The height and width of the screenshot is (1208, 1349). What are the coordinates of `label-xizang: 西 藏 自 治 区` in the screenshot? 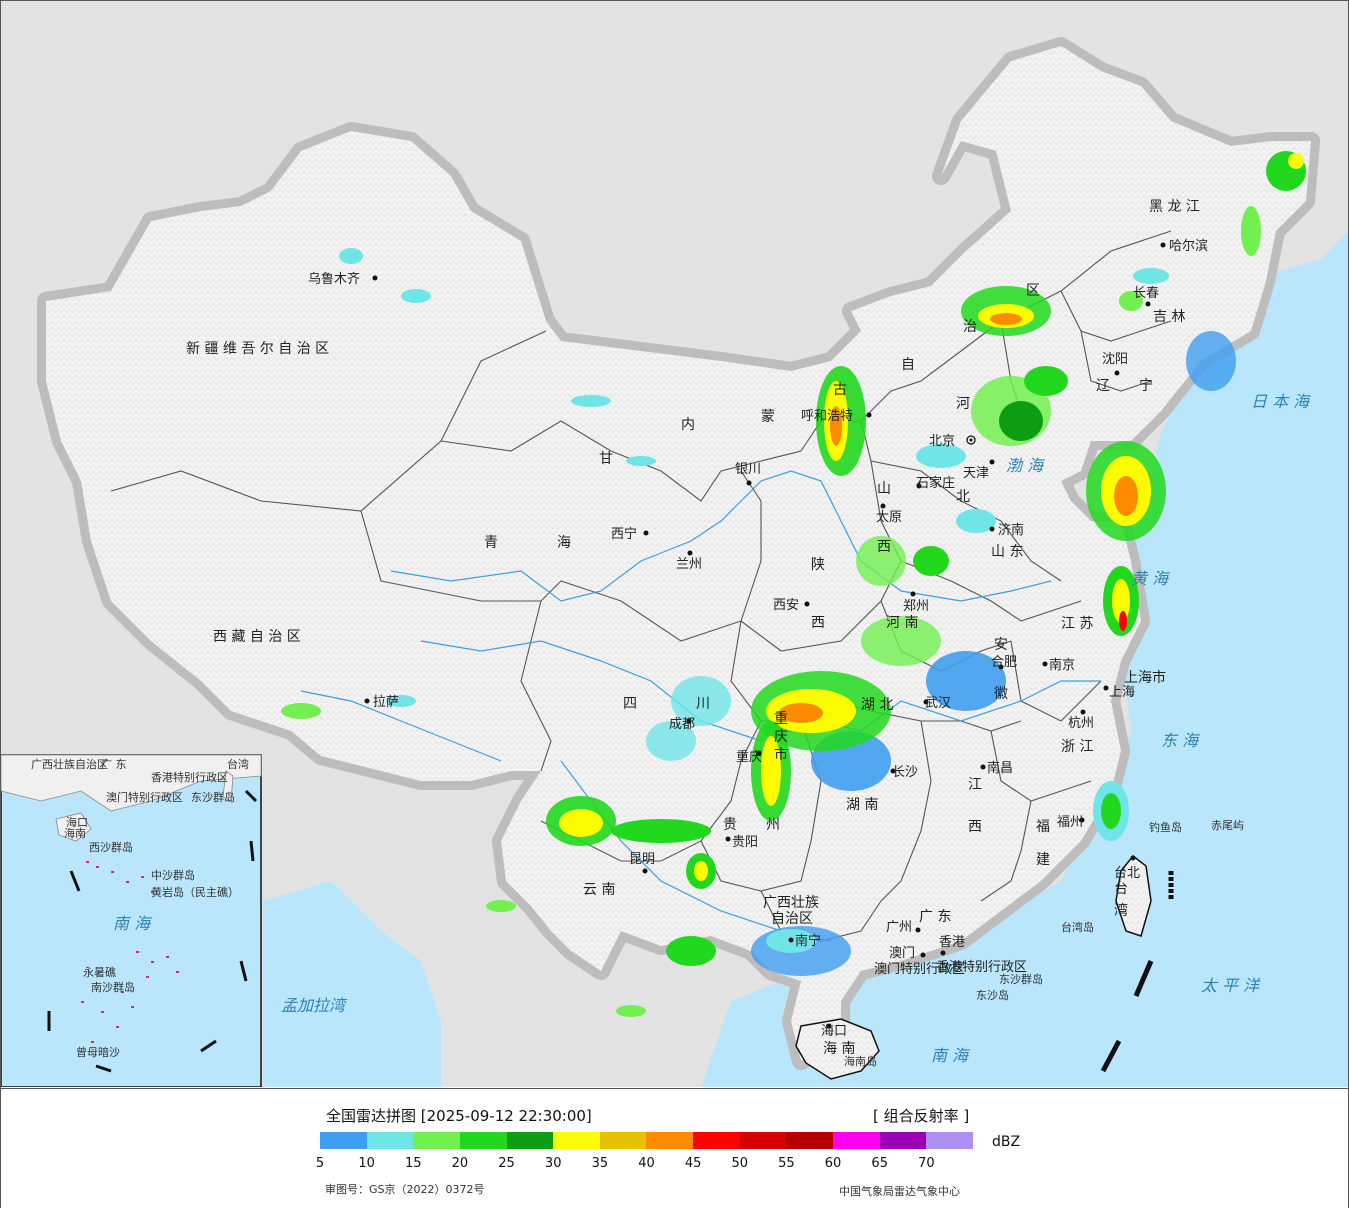 It's located at (257, 637).